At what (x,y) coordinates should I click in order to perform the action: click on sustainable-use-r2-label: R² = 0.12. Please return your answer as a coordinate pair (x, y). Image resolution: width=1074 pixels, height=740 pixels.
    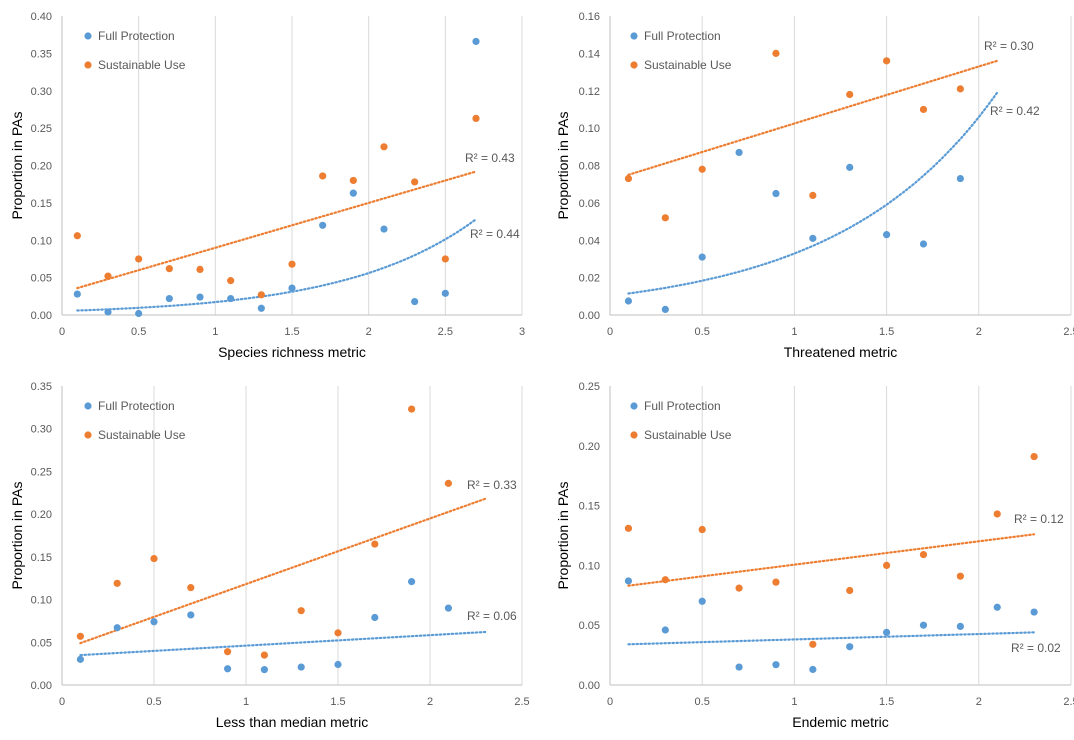
    Looking at the image, I should click on (1039, 519).